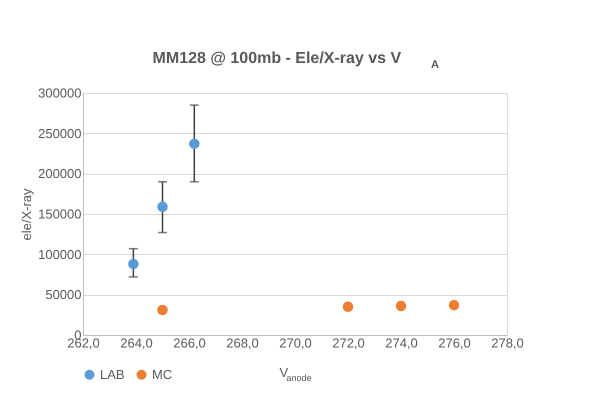  What do you see at coordinates (242, 343) in the screenshot?
I see `x-tick-label: 268,0` at bounding box center [242, 343].